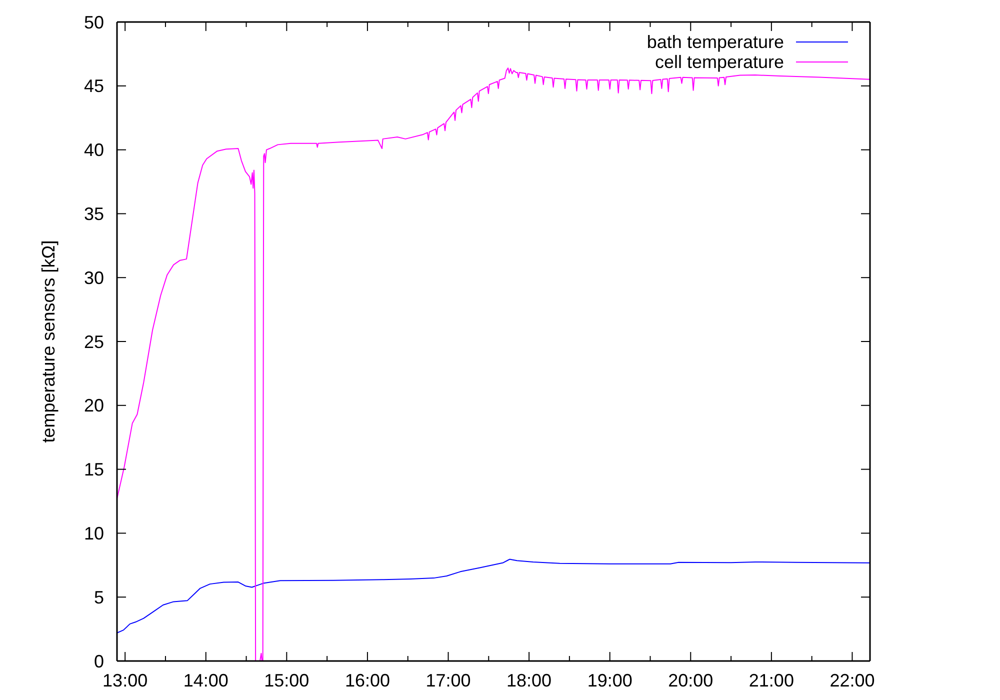 This screenshot has height=700, width=1000. I want to click on y-tick-label: 10, so click(94, 534).